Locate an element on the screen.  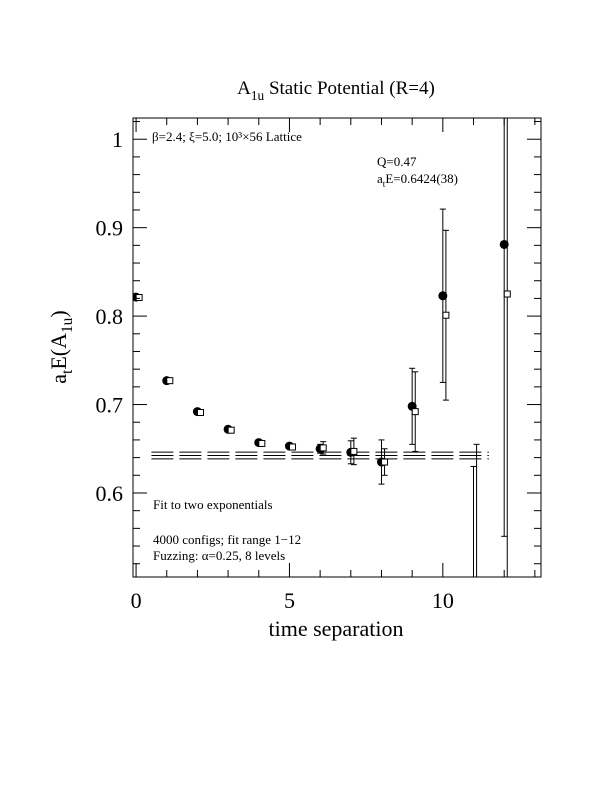
title-part: 1u is located at coordinates (258, 95).